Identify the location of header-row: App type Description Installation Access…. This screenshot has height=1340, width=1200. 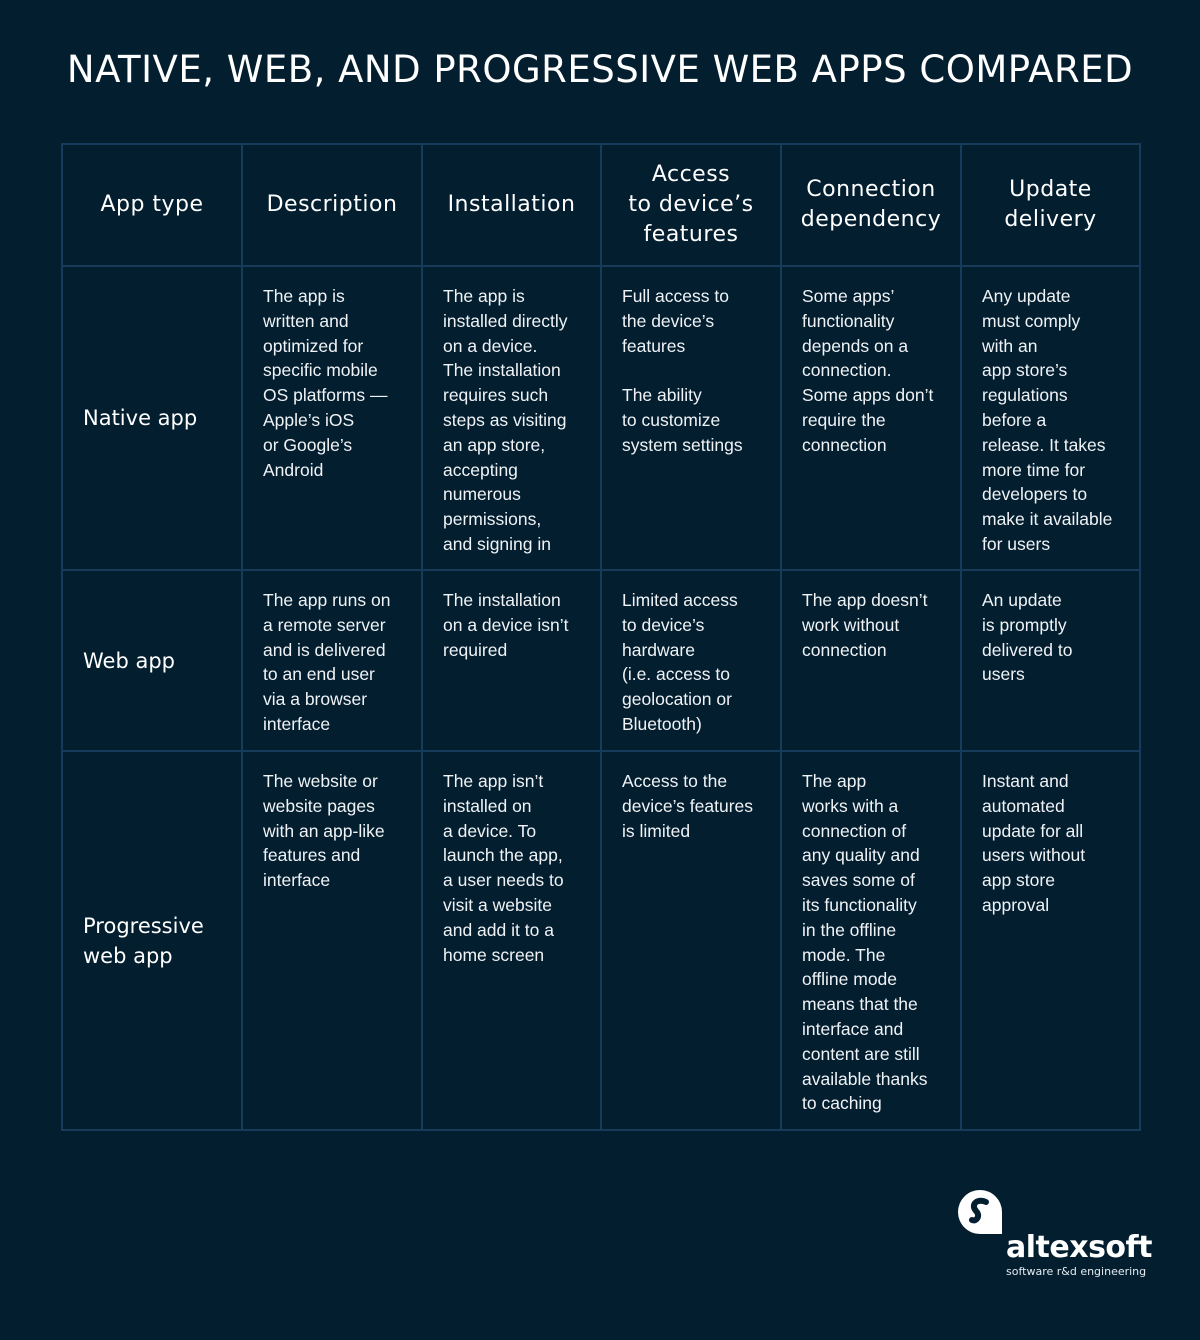
(601, 205).